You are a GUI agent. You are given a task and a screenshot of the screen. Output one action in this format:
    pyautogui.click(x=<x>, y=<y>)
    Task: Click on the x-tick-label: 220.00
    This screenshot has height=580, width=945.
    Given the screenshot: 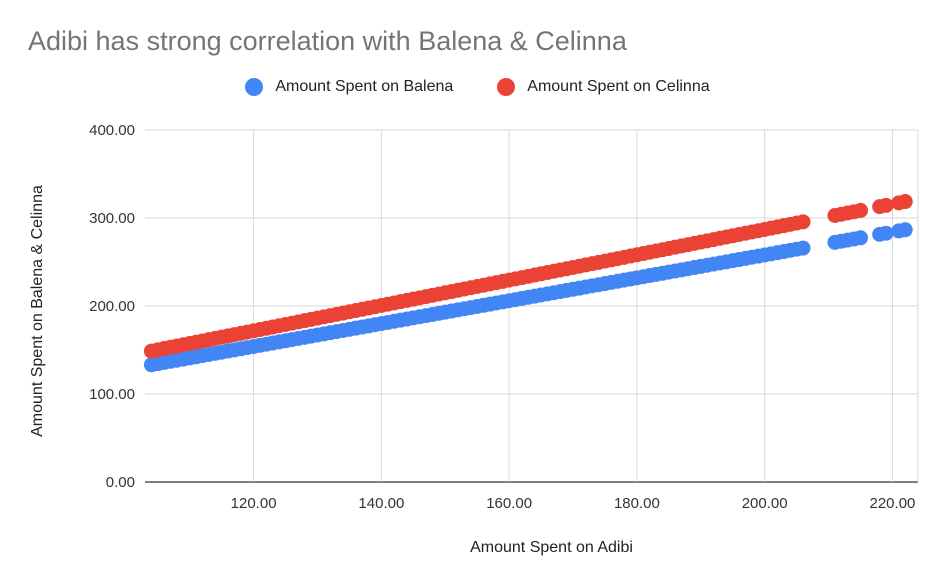 What is the action you would take?
    pyautogui.click(x=893, y=503)
    